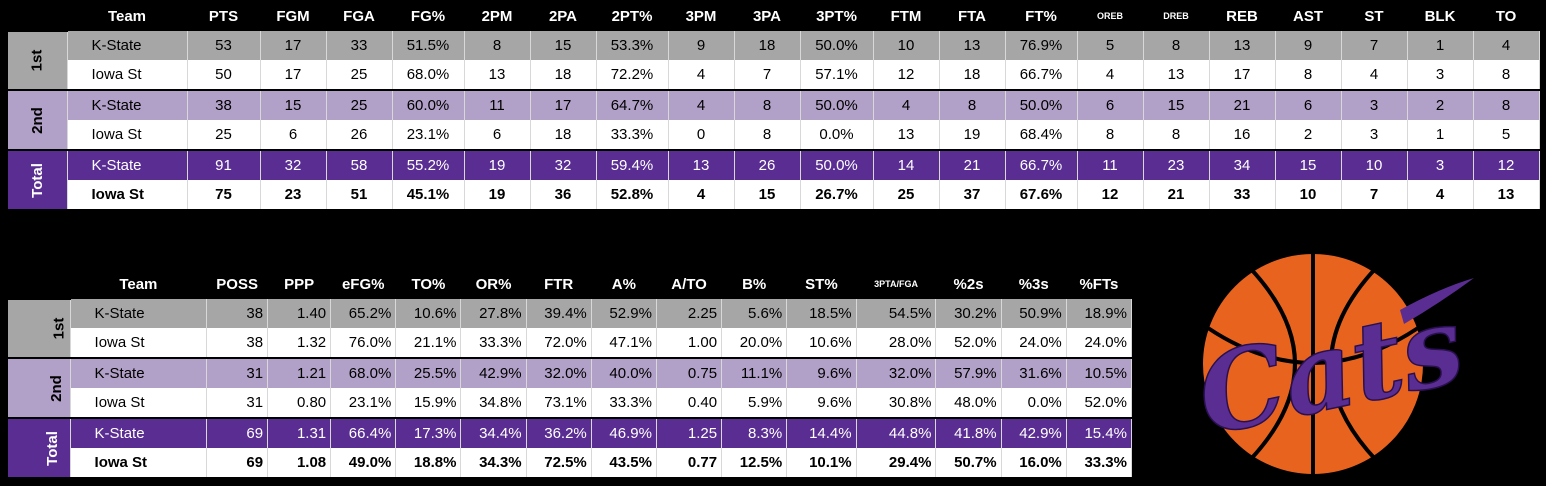 This screenshot has width=1546, height=486. I want to click on header-ftr: FTR, so click(559, 284).